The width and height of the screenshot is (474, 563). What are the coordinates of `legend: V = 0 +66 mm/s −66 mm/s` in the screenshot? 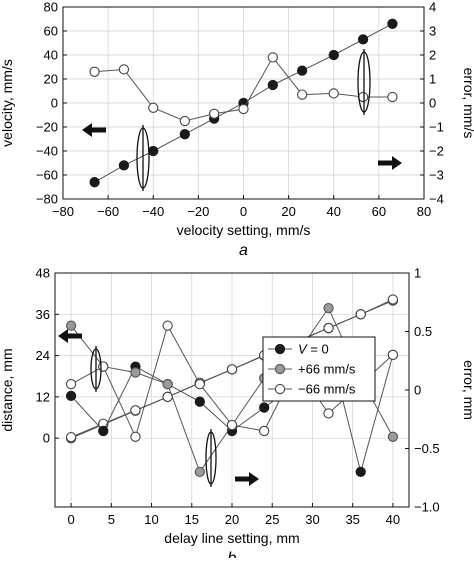 It's located at (319, 369).